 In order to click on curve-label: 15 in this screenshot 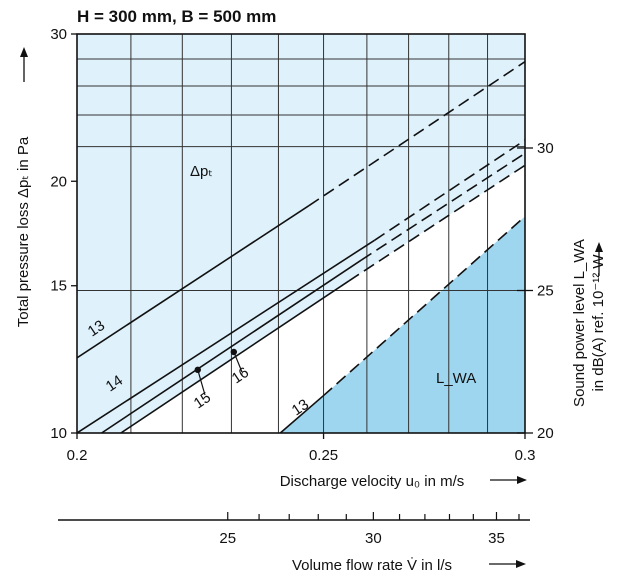, I will do `click(202, 400)`.